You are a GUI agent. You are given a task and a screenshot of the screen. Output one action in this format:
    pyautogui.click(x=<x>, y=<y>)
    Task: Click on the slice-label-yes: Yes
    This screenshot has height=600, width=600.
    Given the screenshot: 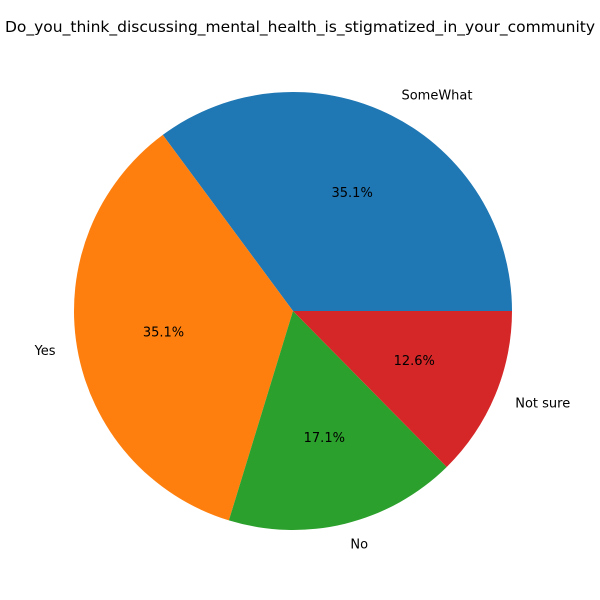 What is the action you would take?
    pyautogui.click(x=45, y=351)
    